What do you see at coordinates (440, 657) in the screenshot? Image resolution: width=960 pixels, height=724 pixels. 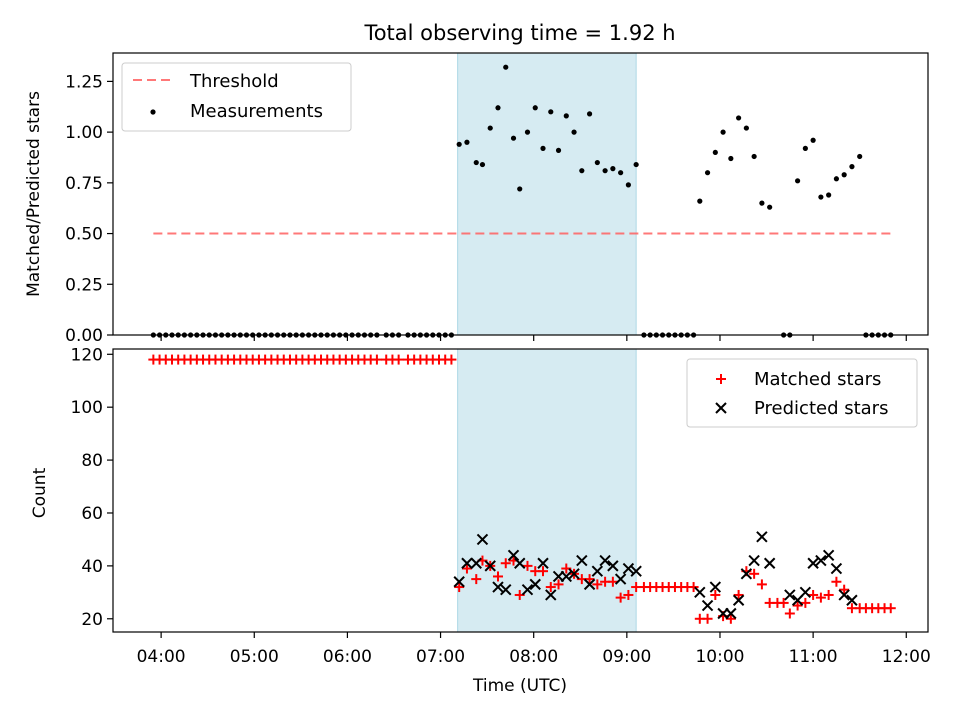 I see `bottom-x-tick-label: 07:00` at bounding box center [440, 657].